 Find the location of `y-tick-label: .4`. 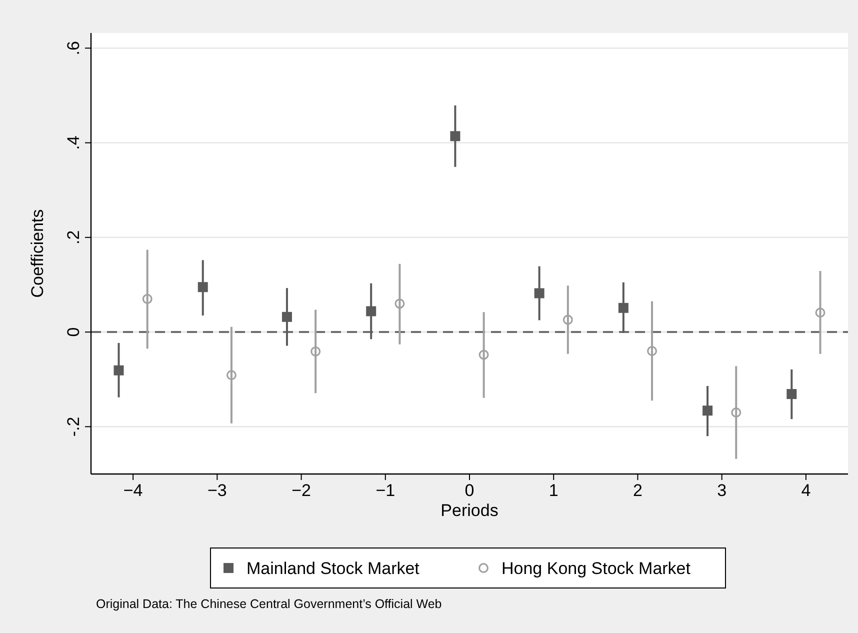

y-tick-label: .4 is located at coordinates (73, 143).